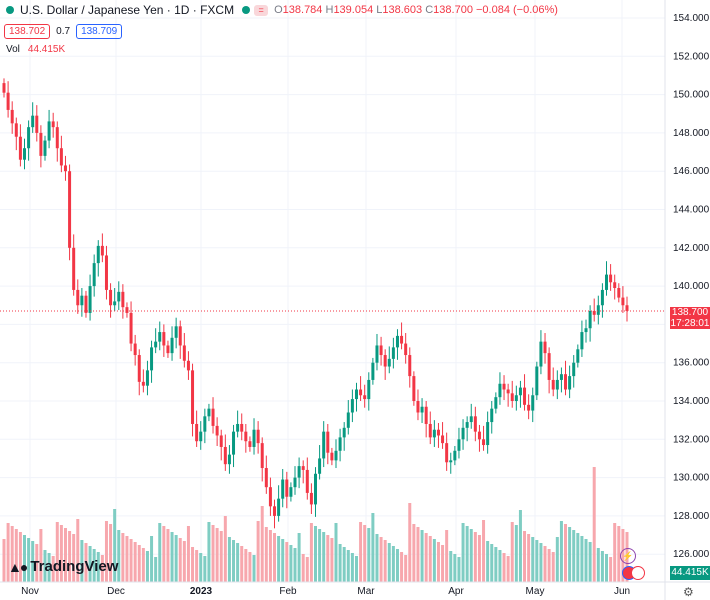 The height and width of the screenshot is (600, 710). Describe the element at coordinates (27, 31) in the screenshot. I see `sell-button: 138.702` at that location.